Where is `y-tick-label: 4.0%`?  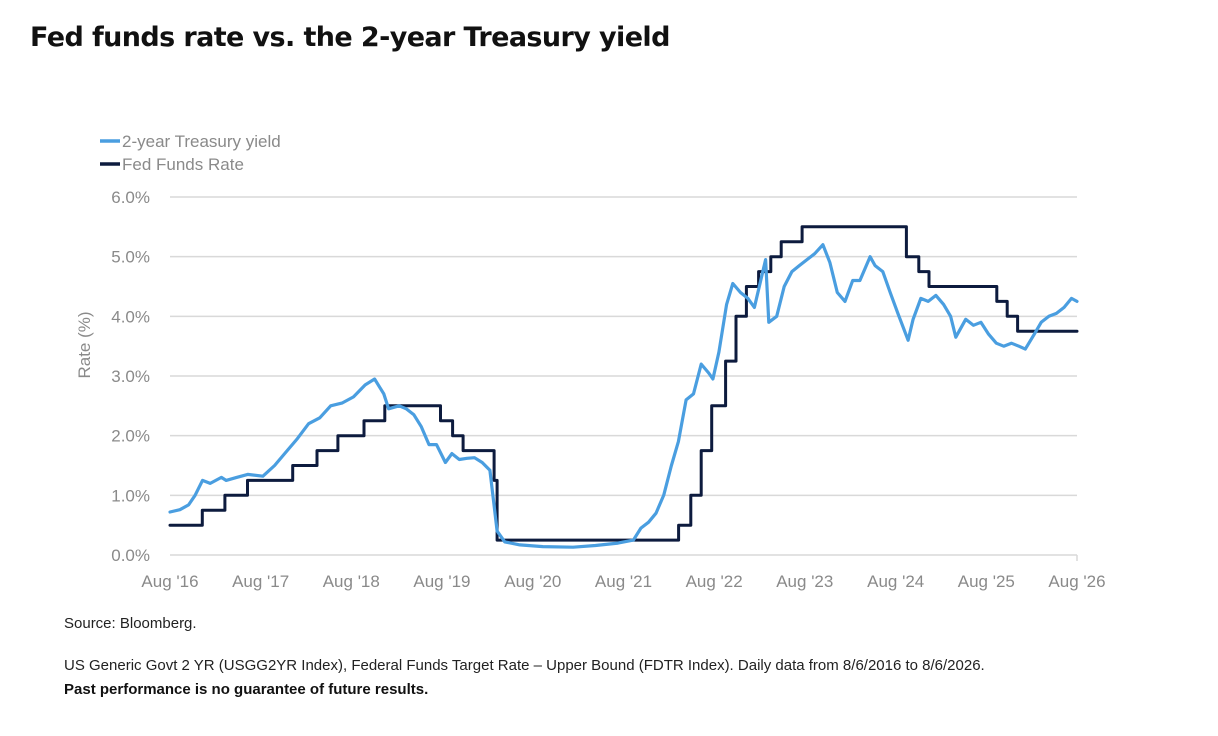
y-tick-label: 4.0% is located at coordinates (130, 316).